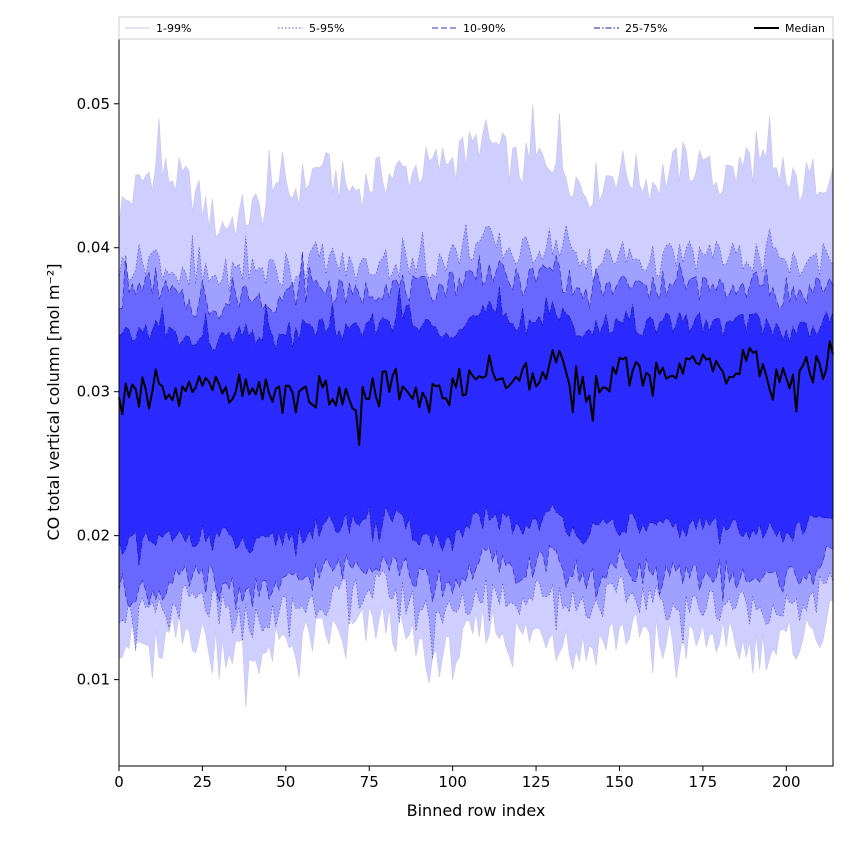  Describe the element at coordinates (536, 782) in the screenshot. I see `x-tick-label: 125` at that location.